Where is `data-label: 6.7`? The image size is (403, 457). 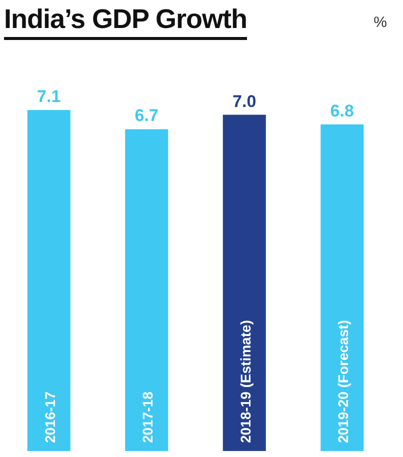 data-label: 6.7 is located at coordinates (146, 116).